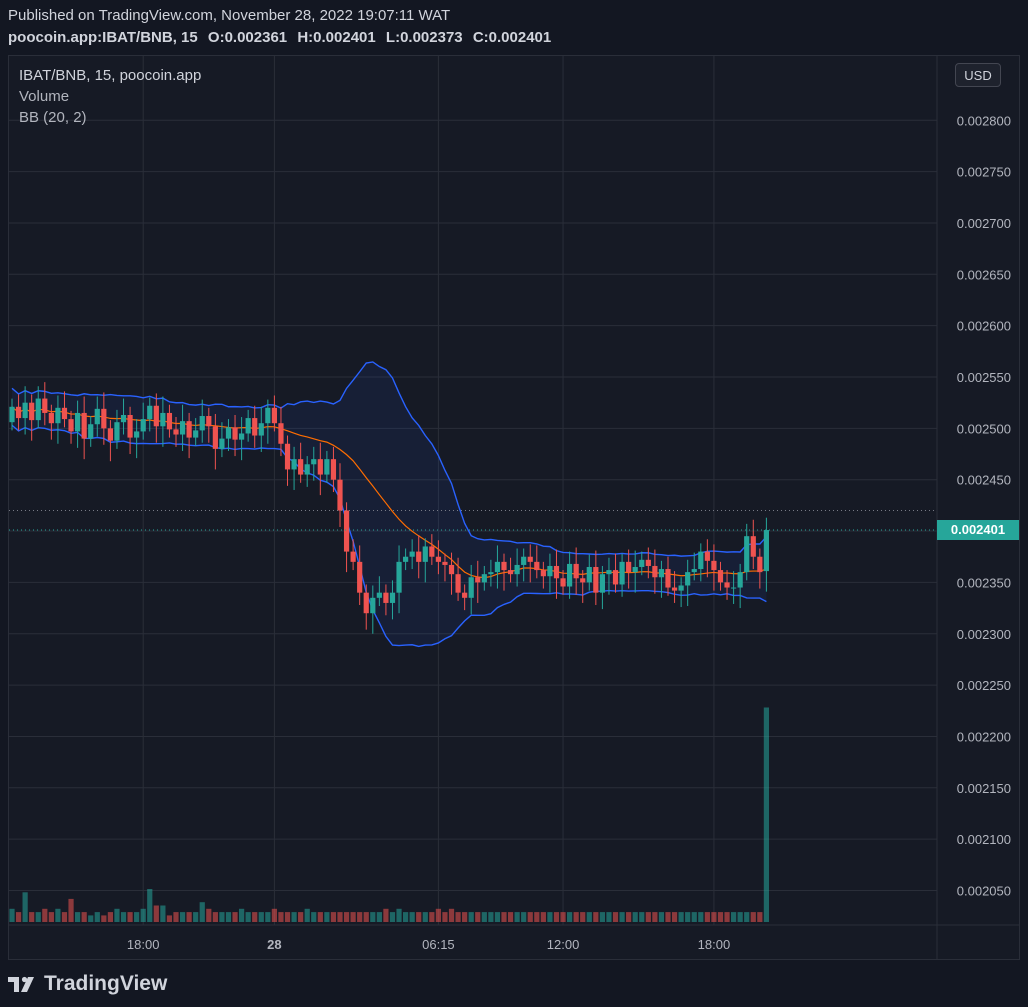 This screenshot has width=1028, height=1007. Describe the element at coordinates (984, 172) in the screenshot. I see `y-tick-label: 0.002750` at that location.